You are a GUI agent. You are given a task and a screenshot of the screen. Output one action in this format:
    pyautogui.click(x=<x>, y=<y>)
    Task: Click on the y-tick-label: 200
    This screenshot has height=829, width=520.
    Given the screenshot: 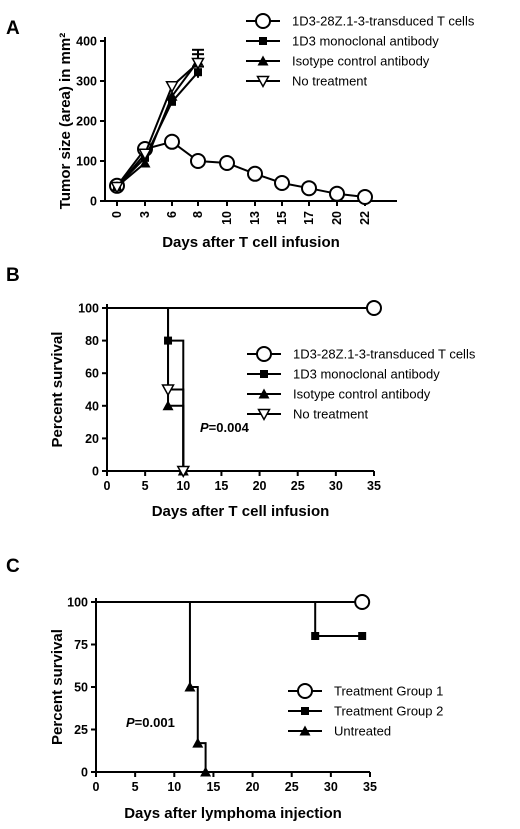 What is the action you would take?
    pyautogui.click(x=86, y=122)
    